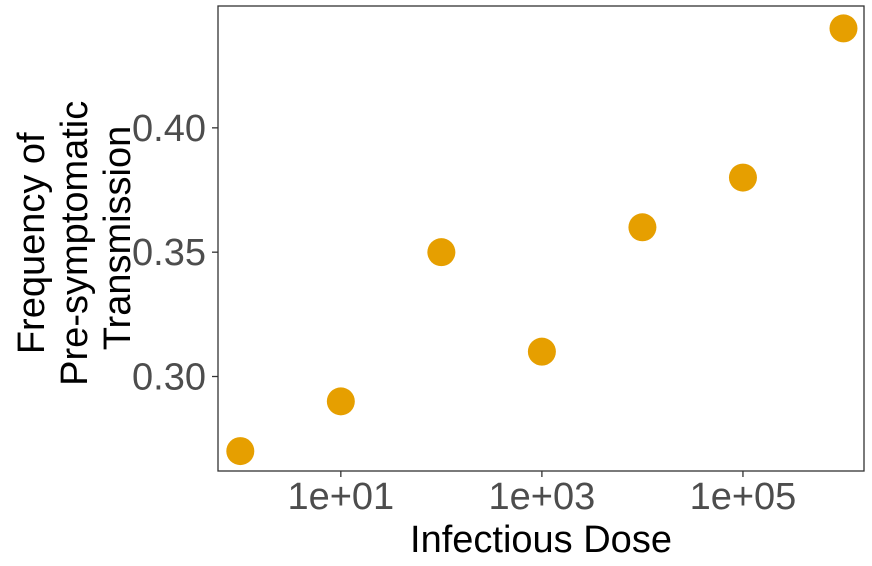 The height and width of the screenshot is (566, 872). I want to click on y-tick-label-1: 0.35, so click(169, 253).